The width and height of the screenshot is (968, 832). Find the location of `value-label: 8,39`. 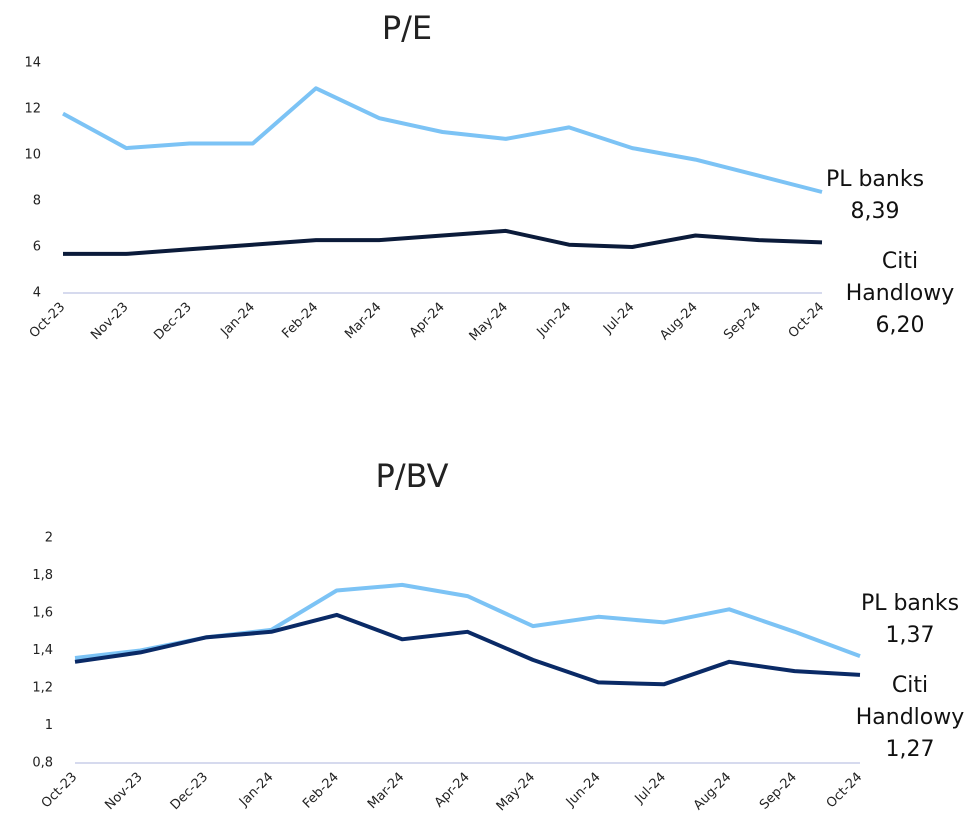

value-label: 8,39 is located at coordinates (875, 211).